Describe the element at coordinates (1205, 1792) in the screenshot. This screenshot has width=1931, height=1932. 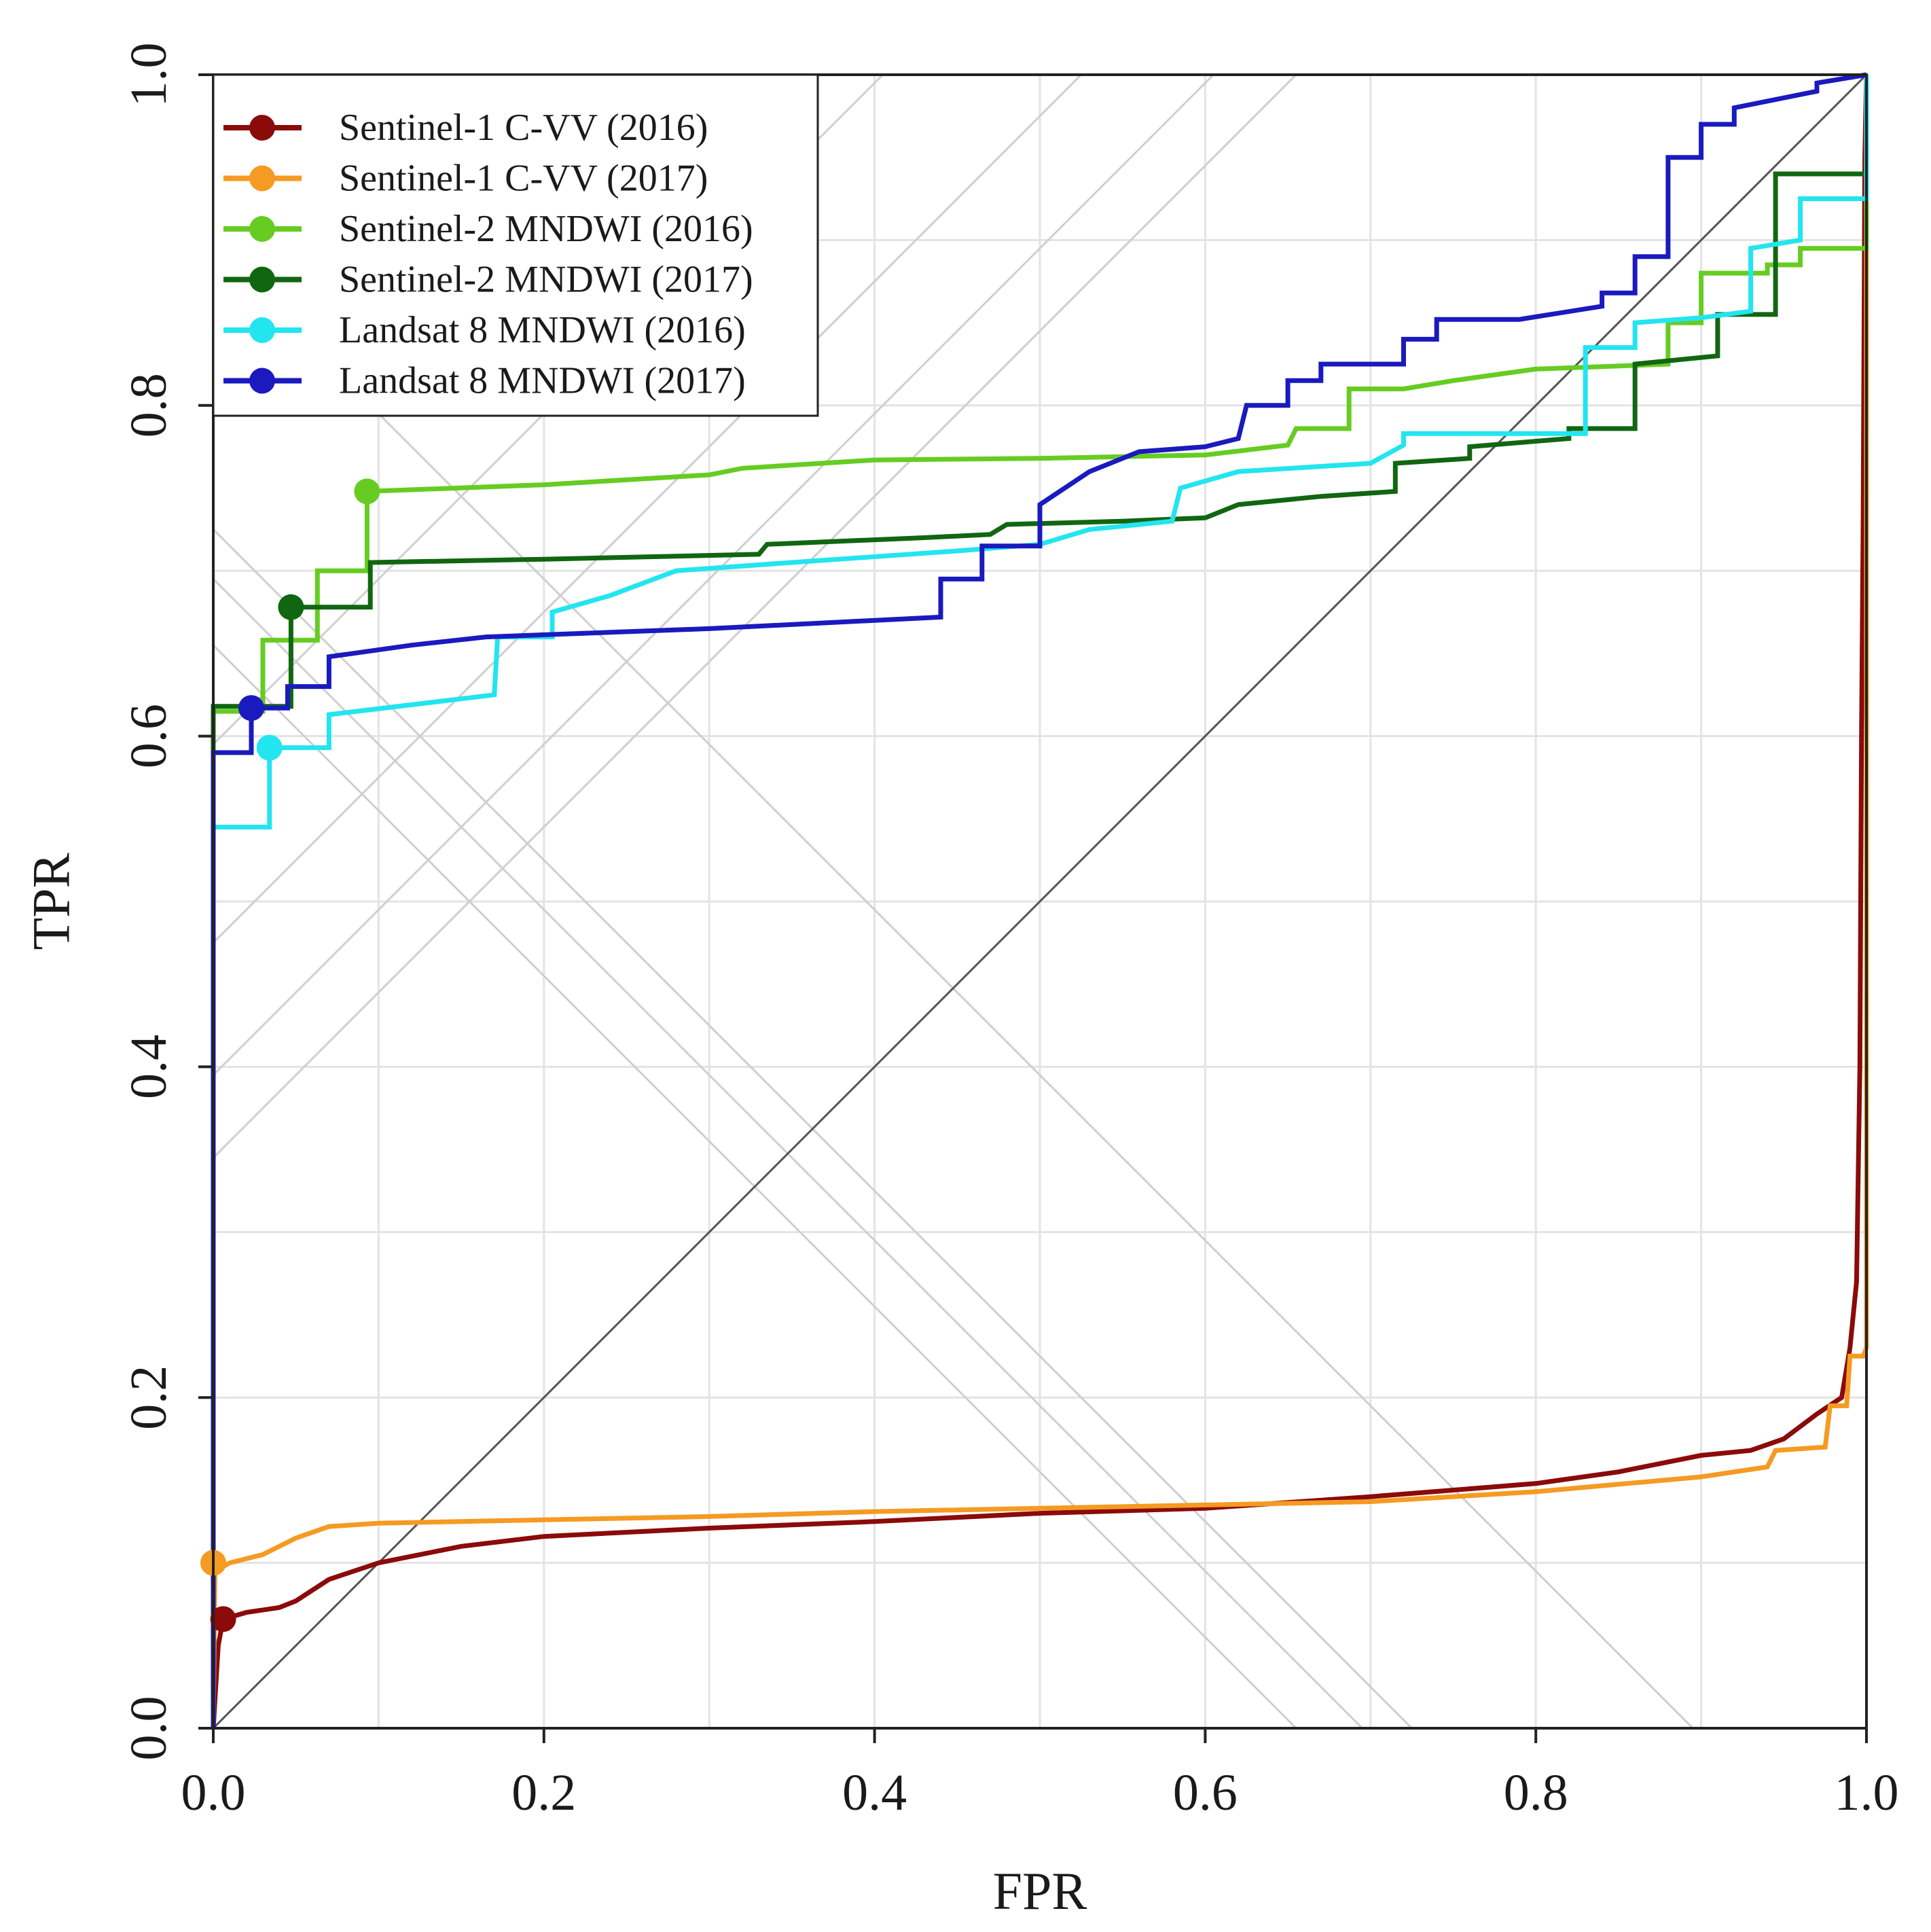
I see `x-tick-label: 0.6` at that location.